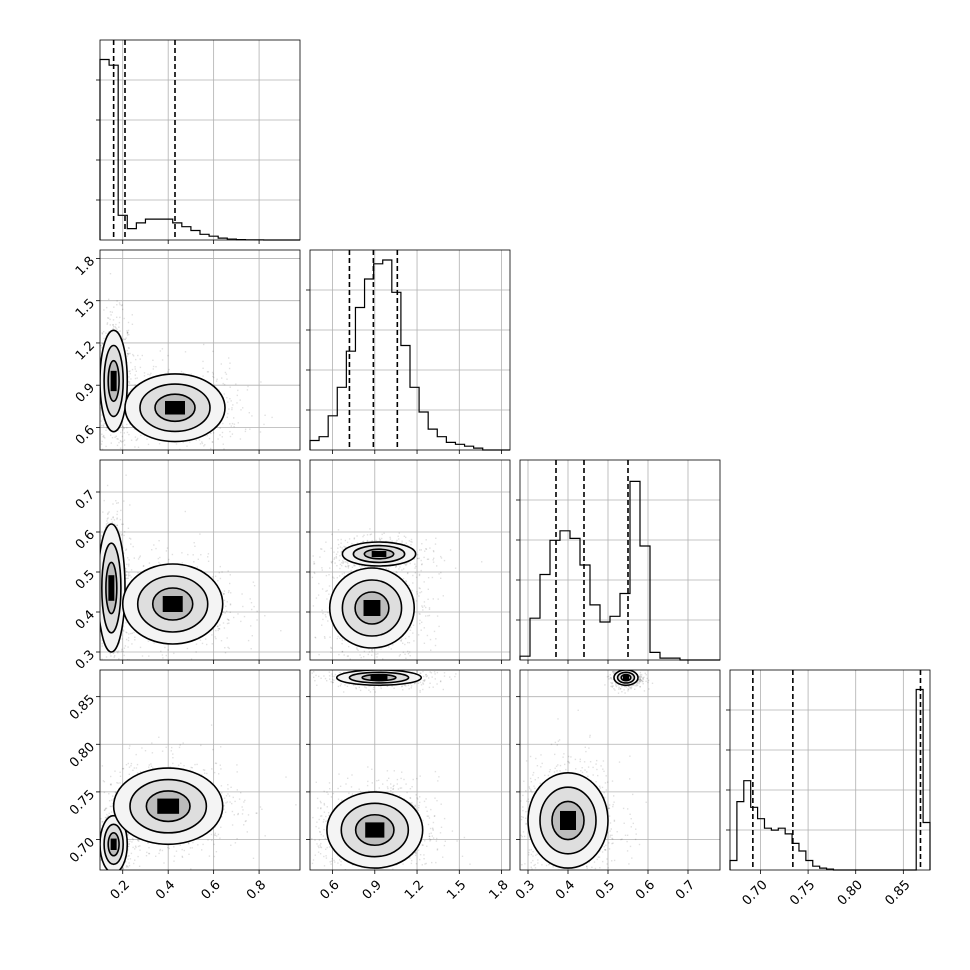 This screenshot has height=970, width=970. What do you see at coordinates (85, 350) in the screenshot?
I see `y-tick-label: 1.2` at bounding box center [85, 350].